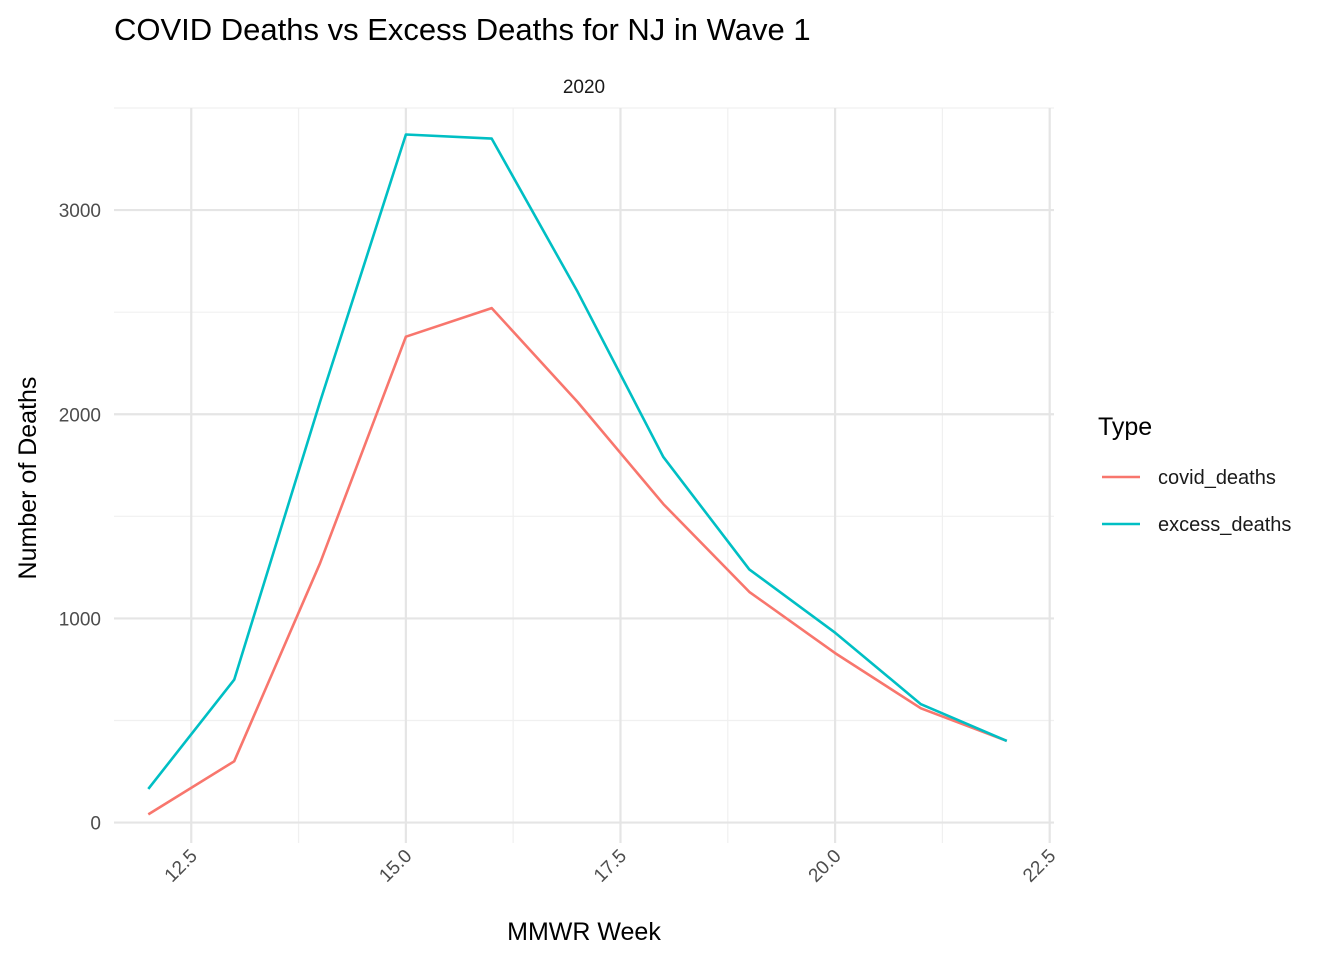  I want to click on legend: Type covid_deaths excess_deaths, so click(1194, 474).